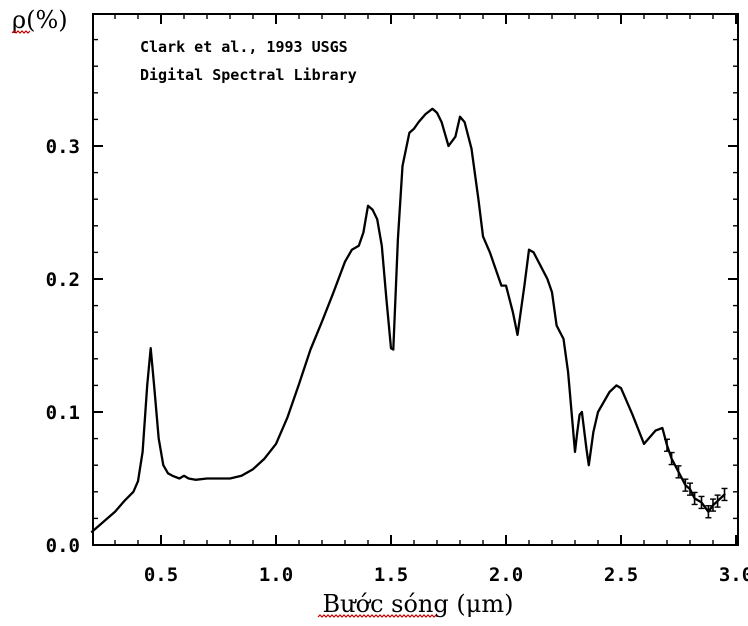 The image size is (748, 626). Describe the element at coordinates (696, 478) in the screenshot. I see `noise-markers` at that location.